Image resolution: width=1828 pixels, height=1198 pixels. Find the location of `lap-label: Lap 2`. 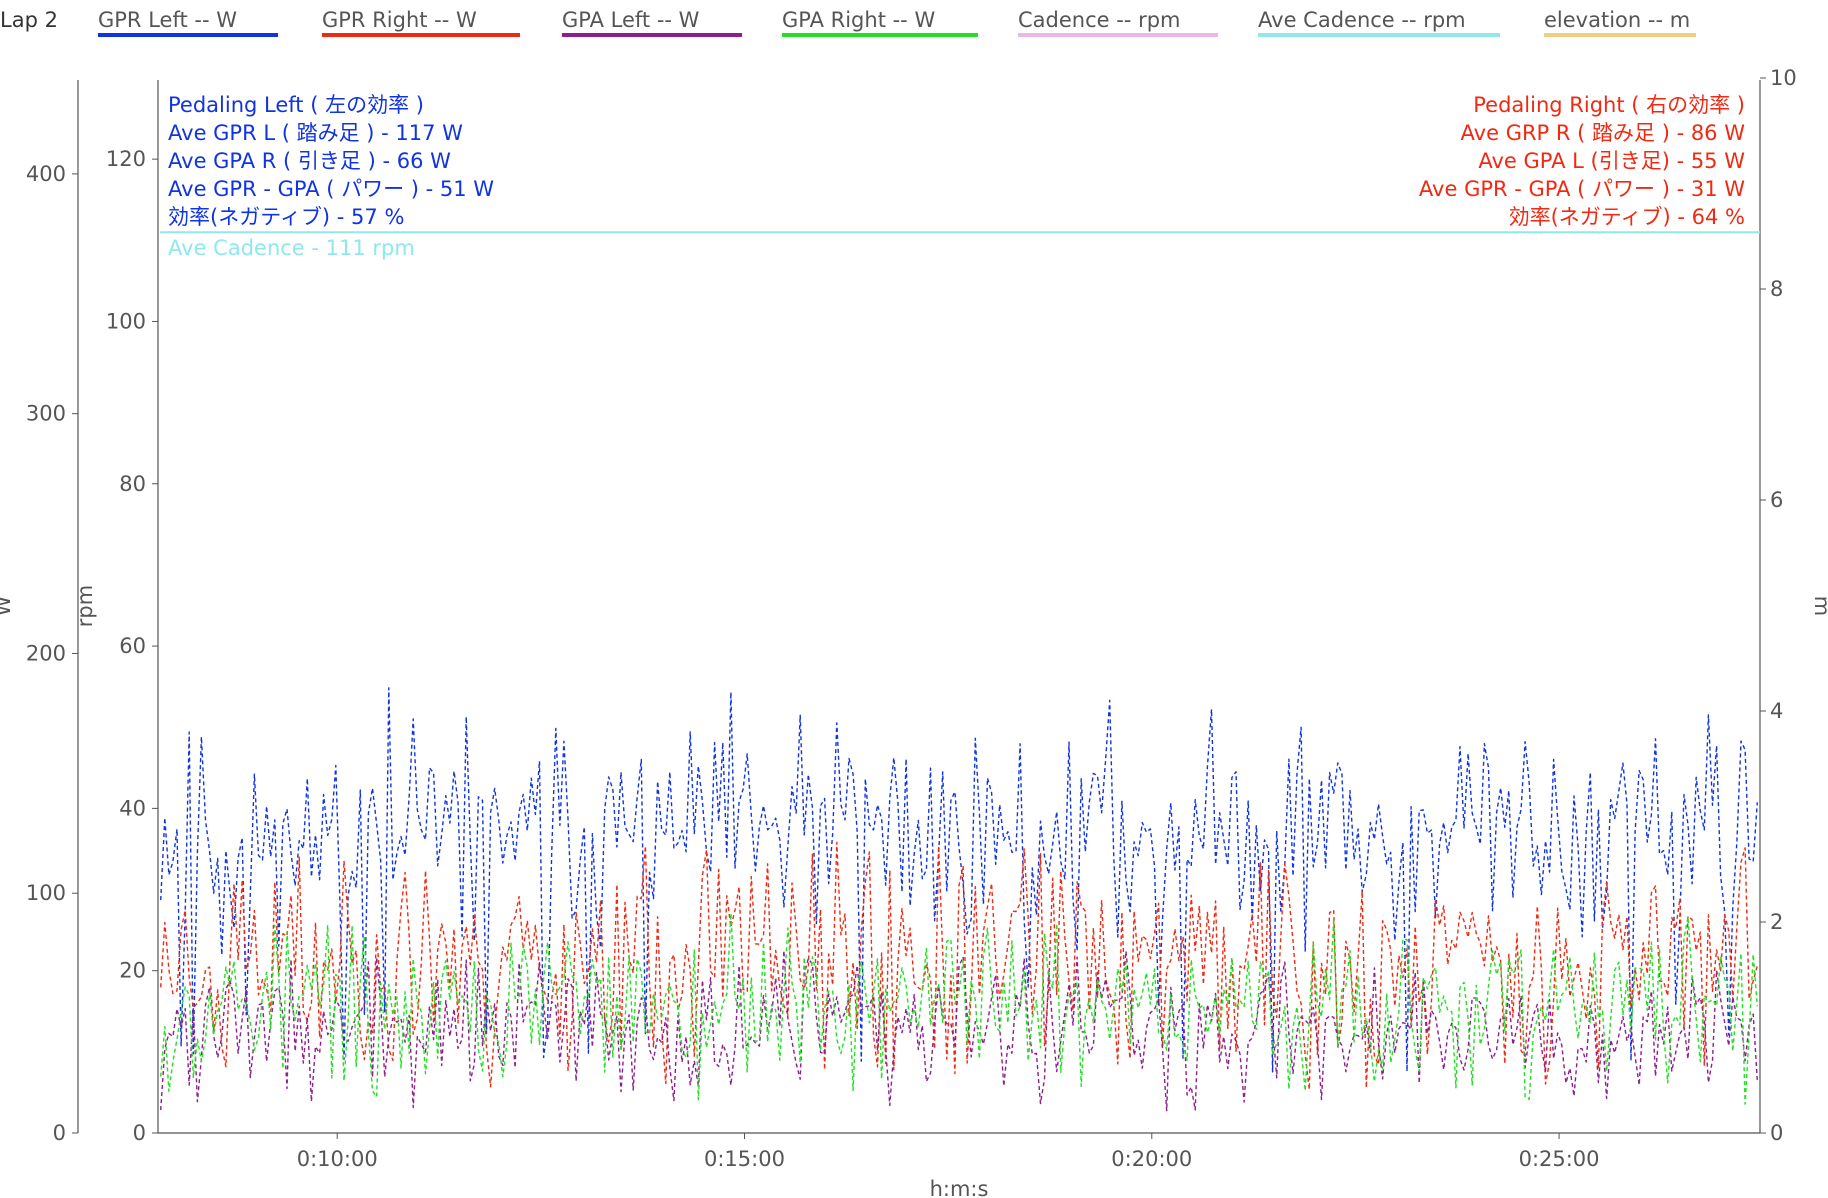

lap-label: Lap 2 is located at coordinates (29, 20).